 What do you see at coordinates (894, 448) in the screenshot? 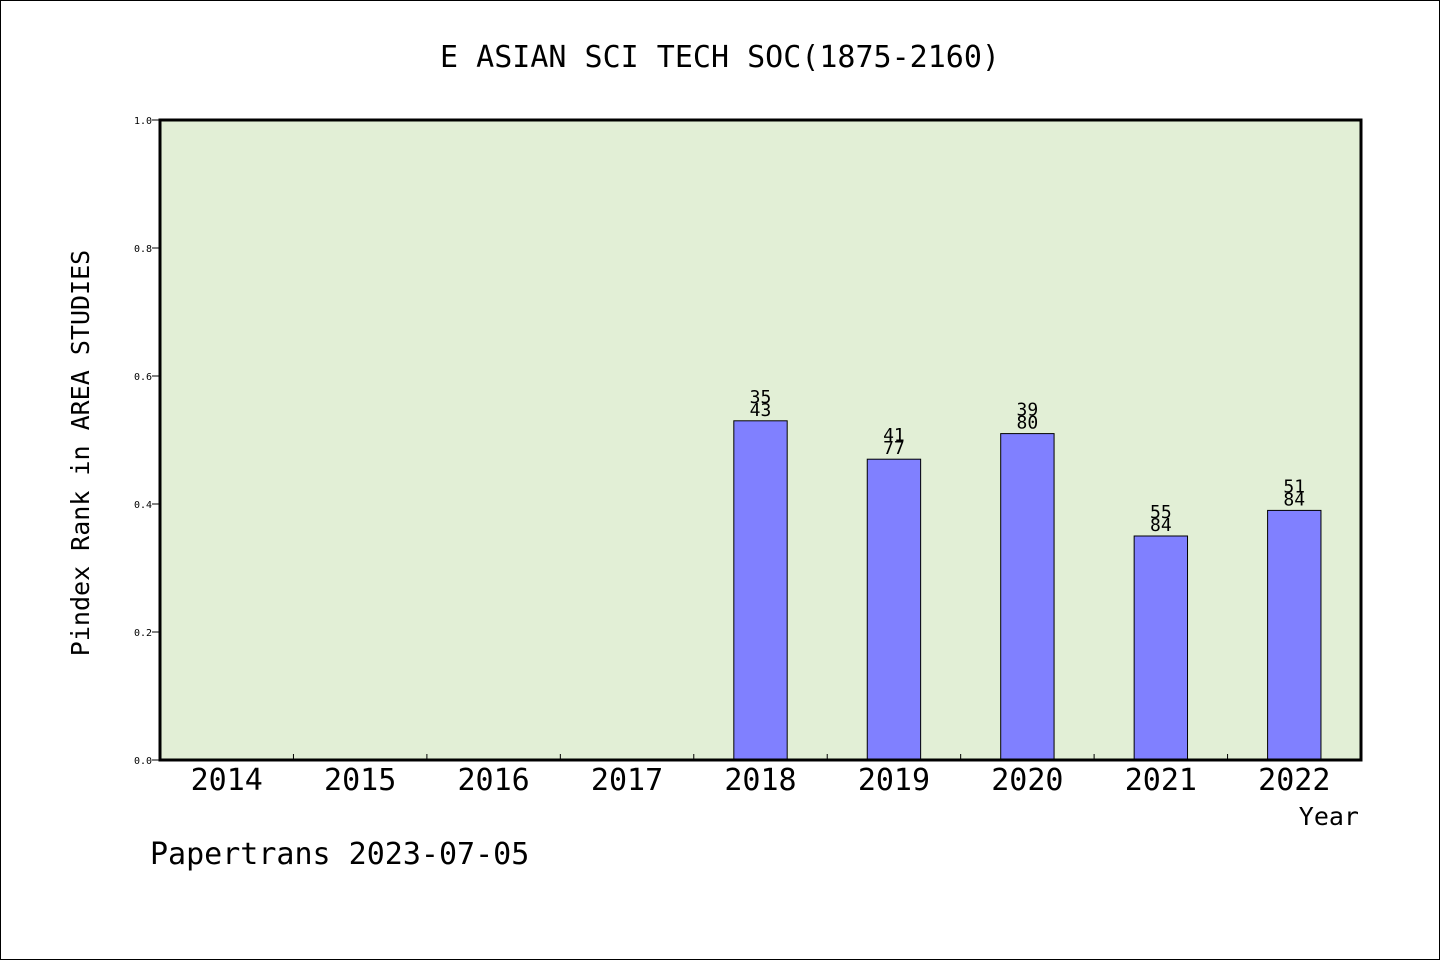
I see `bar-label-total: 77` at bounding box center [894, 448].